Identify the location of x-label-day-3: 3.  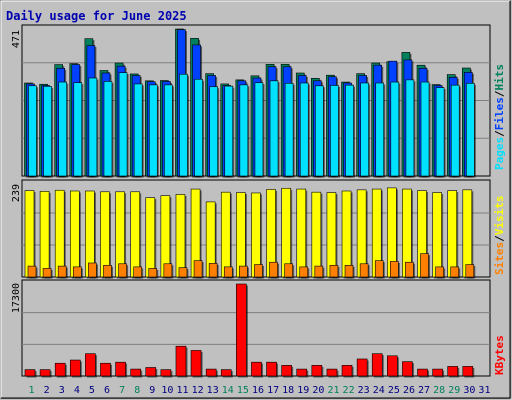
(62, 390).